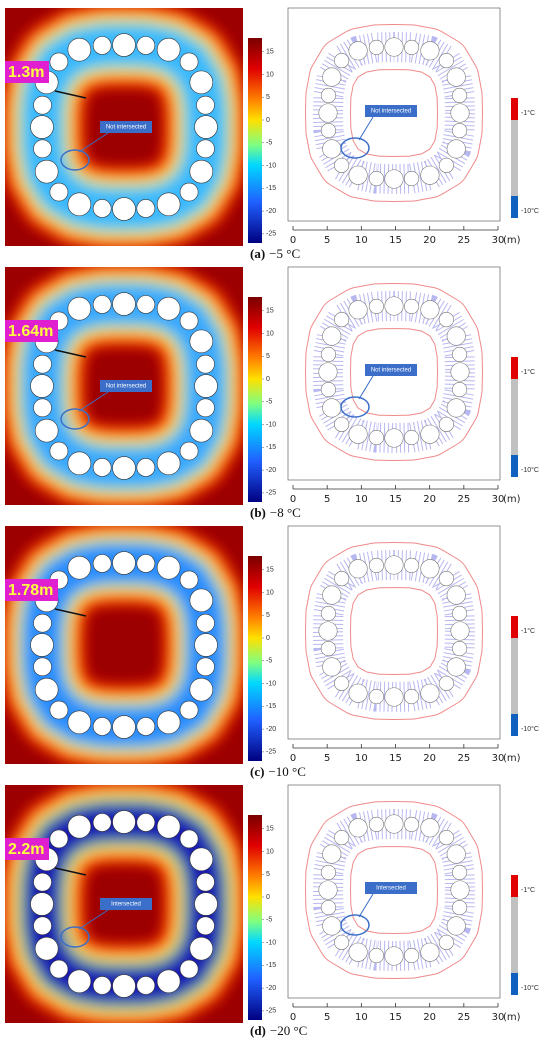 The height and width of the screenshot is (1050, 550). I want to click on colorbar-tick-label: -20, so click(271, 729).